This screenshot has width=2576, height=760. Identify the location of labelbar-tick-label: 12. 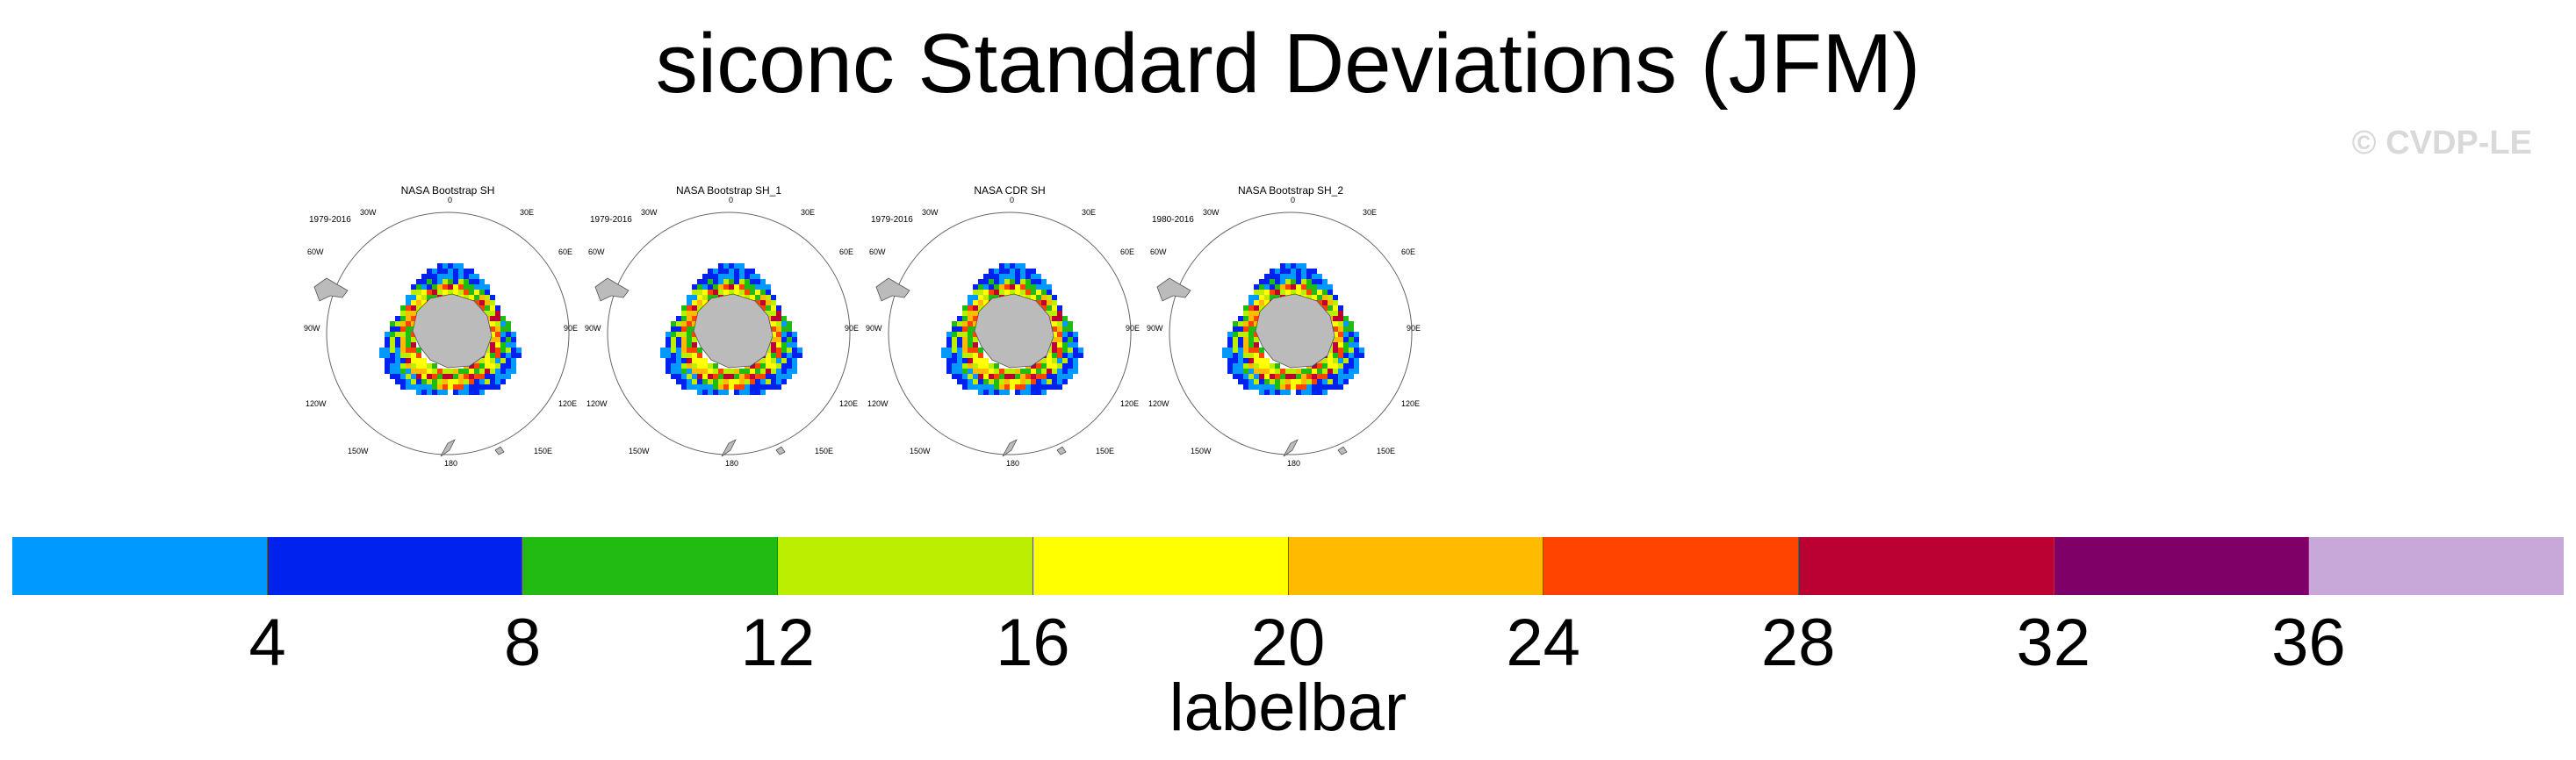
(778, 643).